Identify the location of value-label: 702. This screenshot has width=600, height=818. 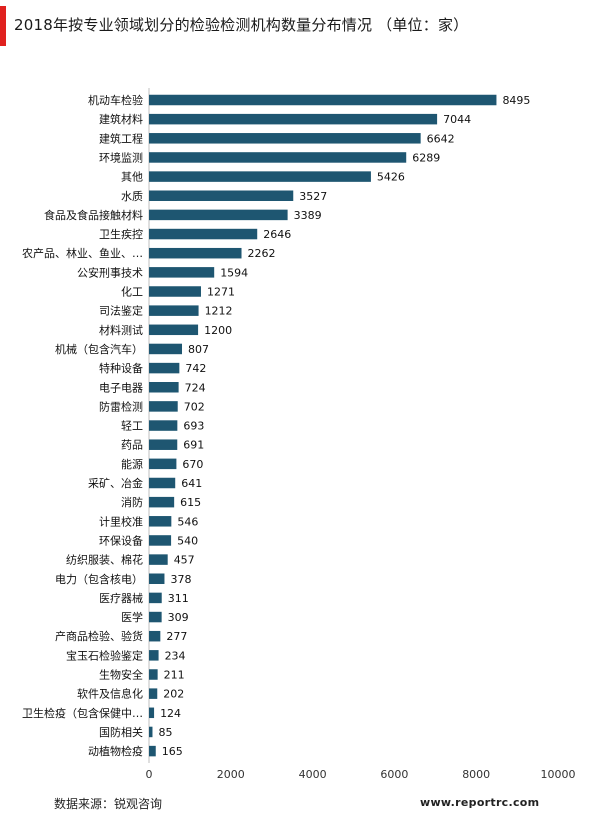
(194, 406).